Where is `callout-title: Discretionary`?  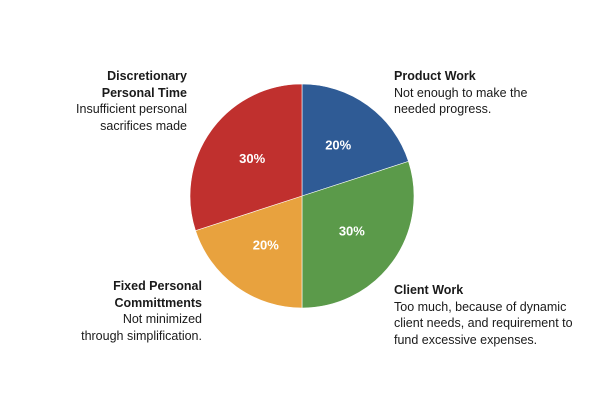
callout-title: Discretionary is located at coordinates (147, 76).